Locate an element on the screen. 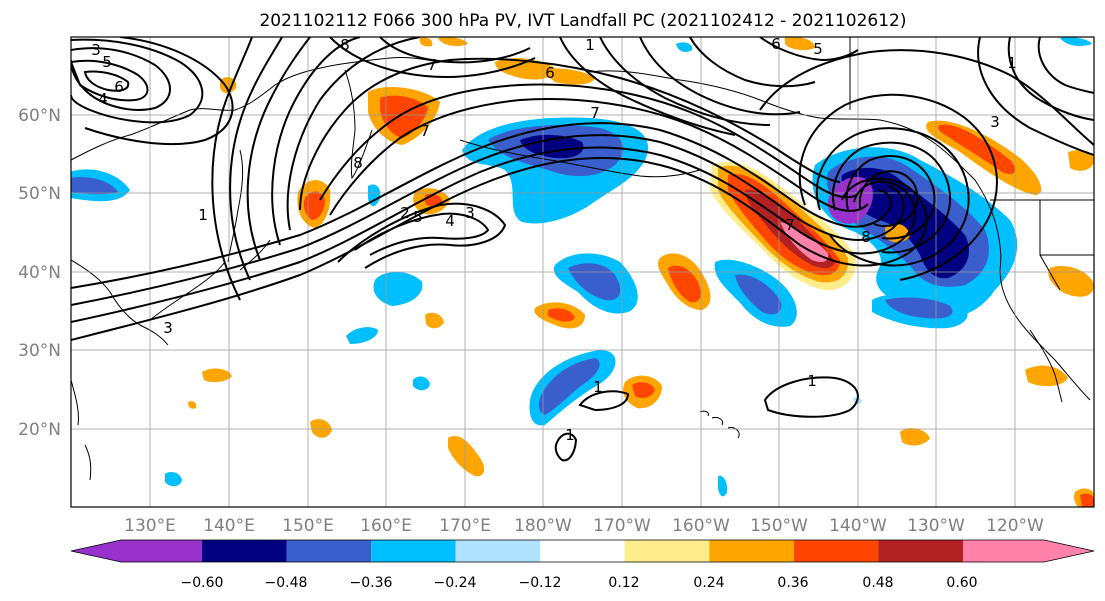  shade-neg-gulf-inner is located at coordinates (905, 223).